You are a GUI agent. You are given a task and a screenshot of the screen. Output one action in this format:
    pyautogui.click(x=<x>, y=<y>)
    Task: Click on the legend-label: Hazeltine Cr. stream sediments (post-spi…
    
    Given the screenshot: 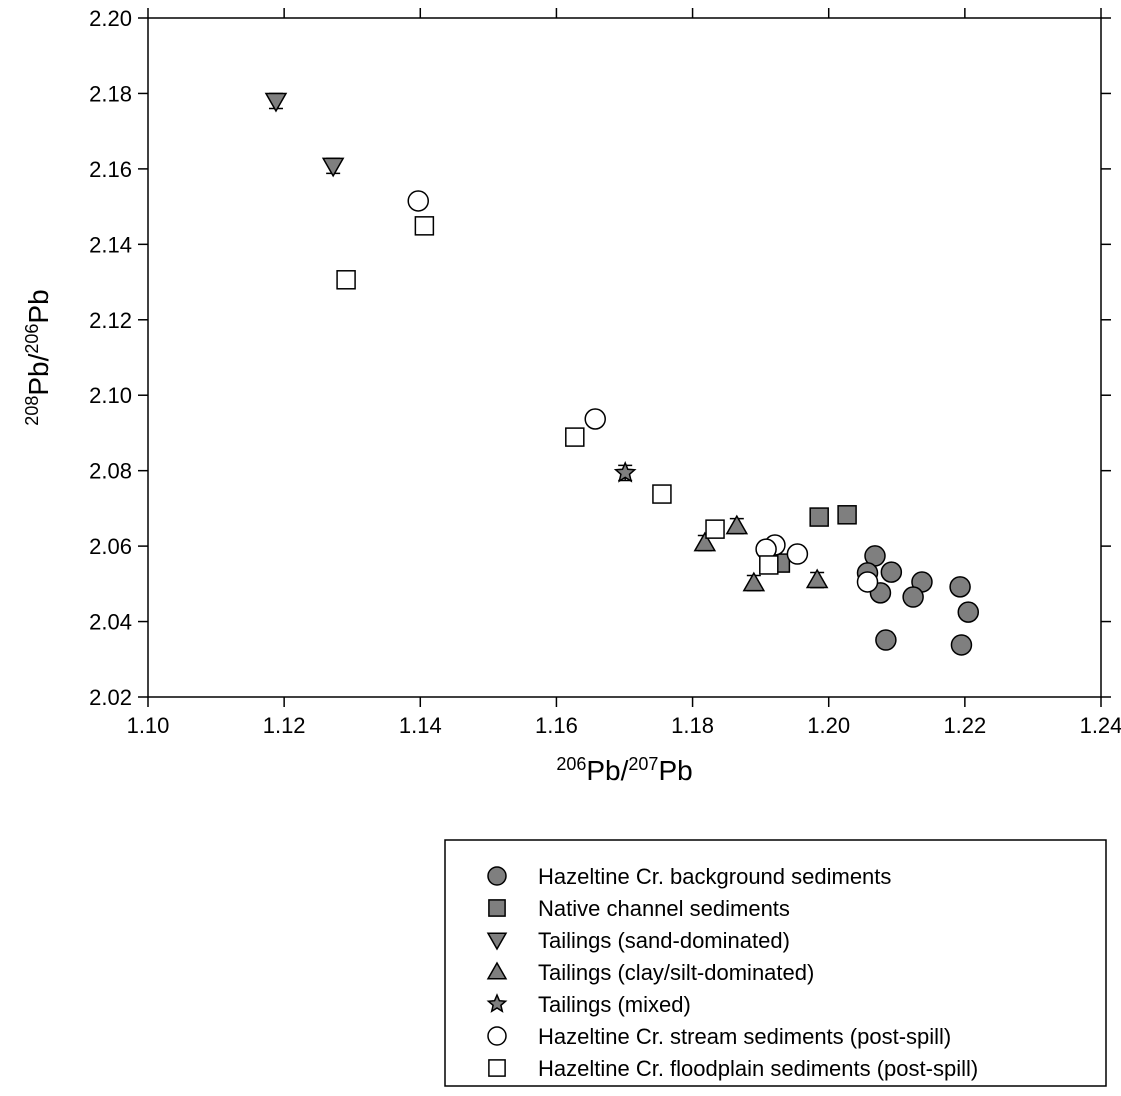 What is the action you would take?
    pyautogui.click(x=744, y=1036)
    